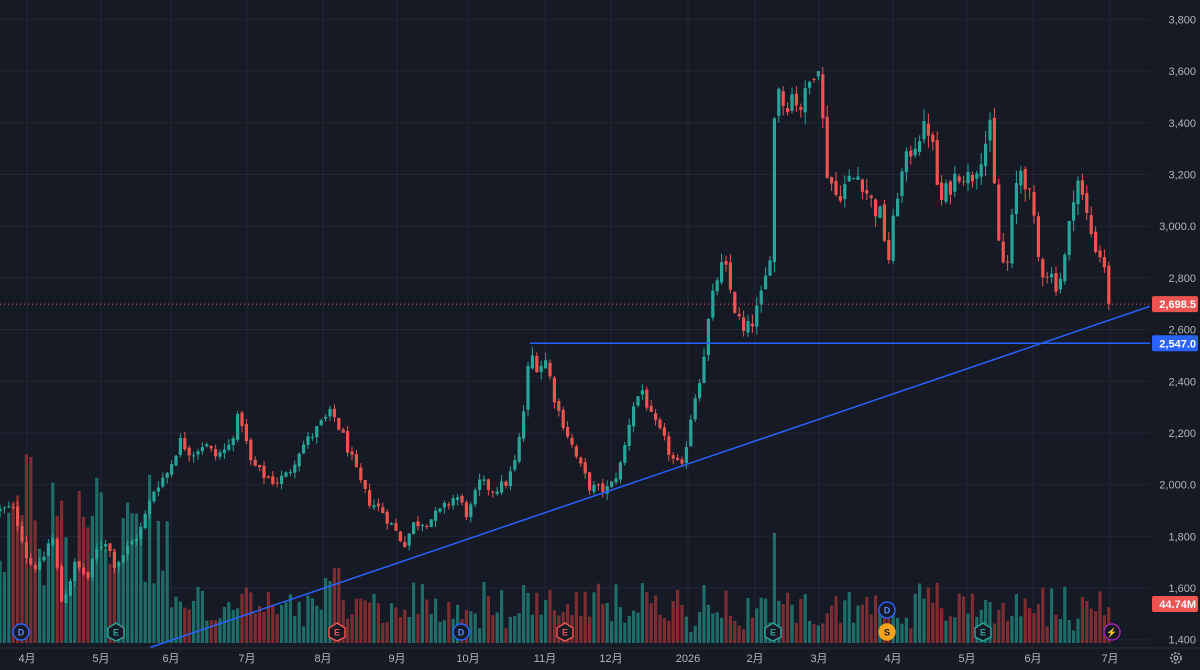 The image size is (1200, 670). I want to click on gear-icon, so click(1176, 658).